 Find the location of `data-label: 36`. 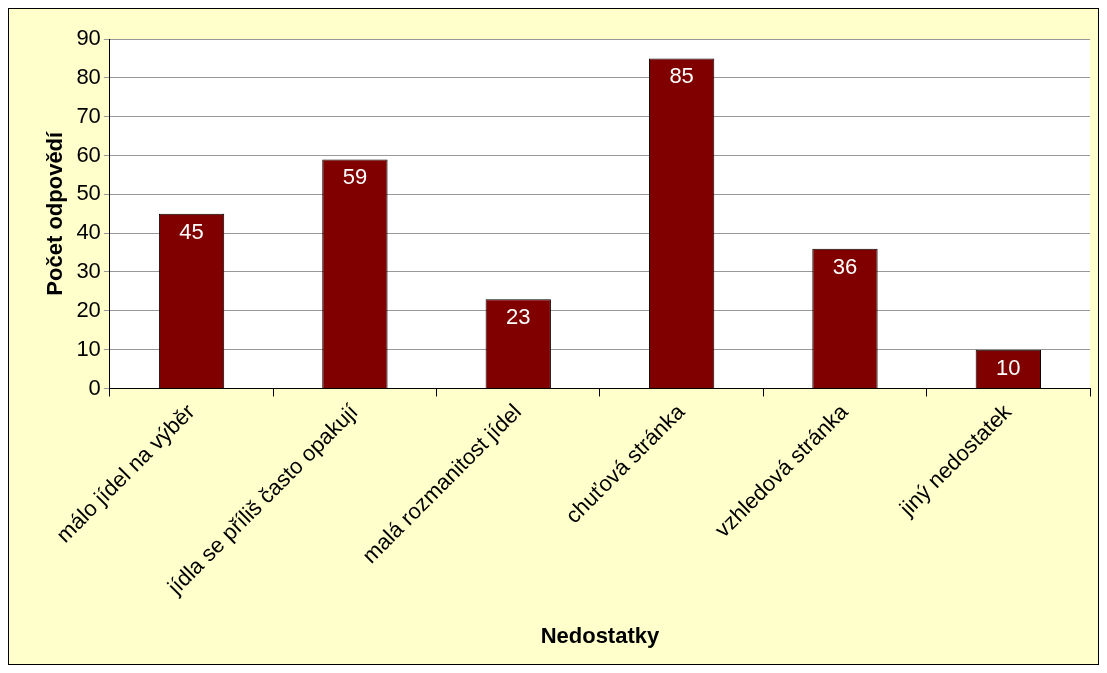

data-label: 36 is located at coordinates (845, 266).